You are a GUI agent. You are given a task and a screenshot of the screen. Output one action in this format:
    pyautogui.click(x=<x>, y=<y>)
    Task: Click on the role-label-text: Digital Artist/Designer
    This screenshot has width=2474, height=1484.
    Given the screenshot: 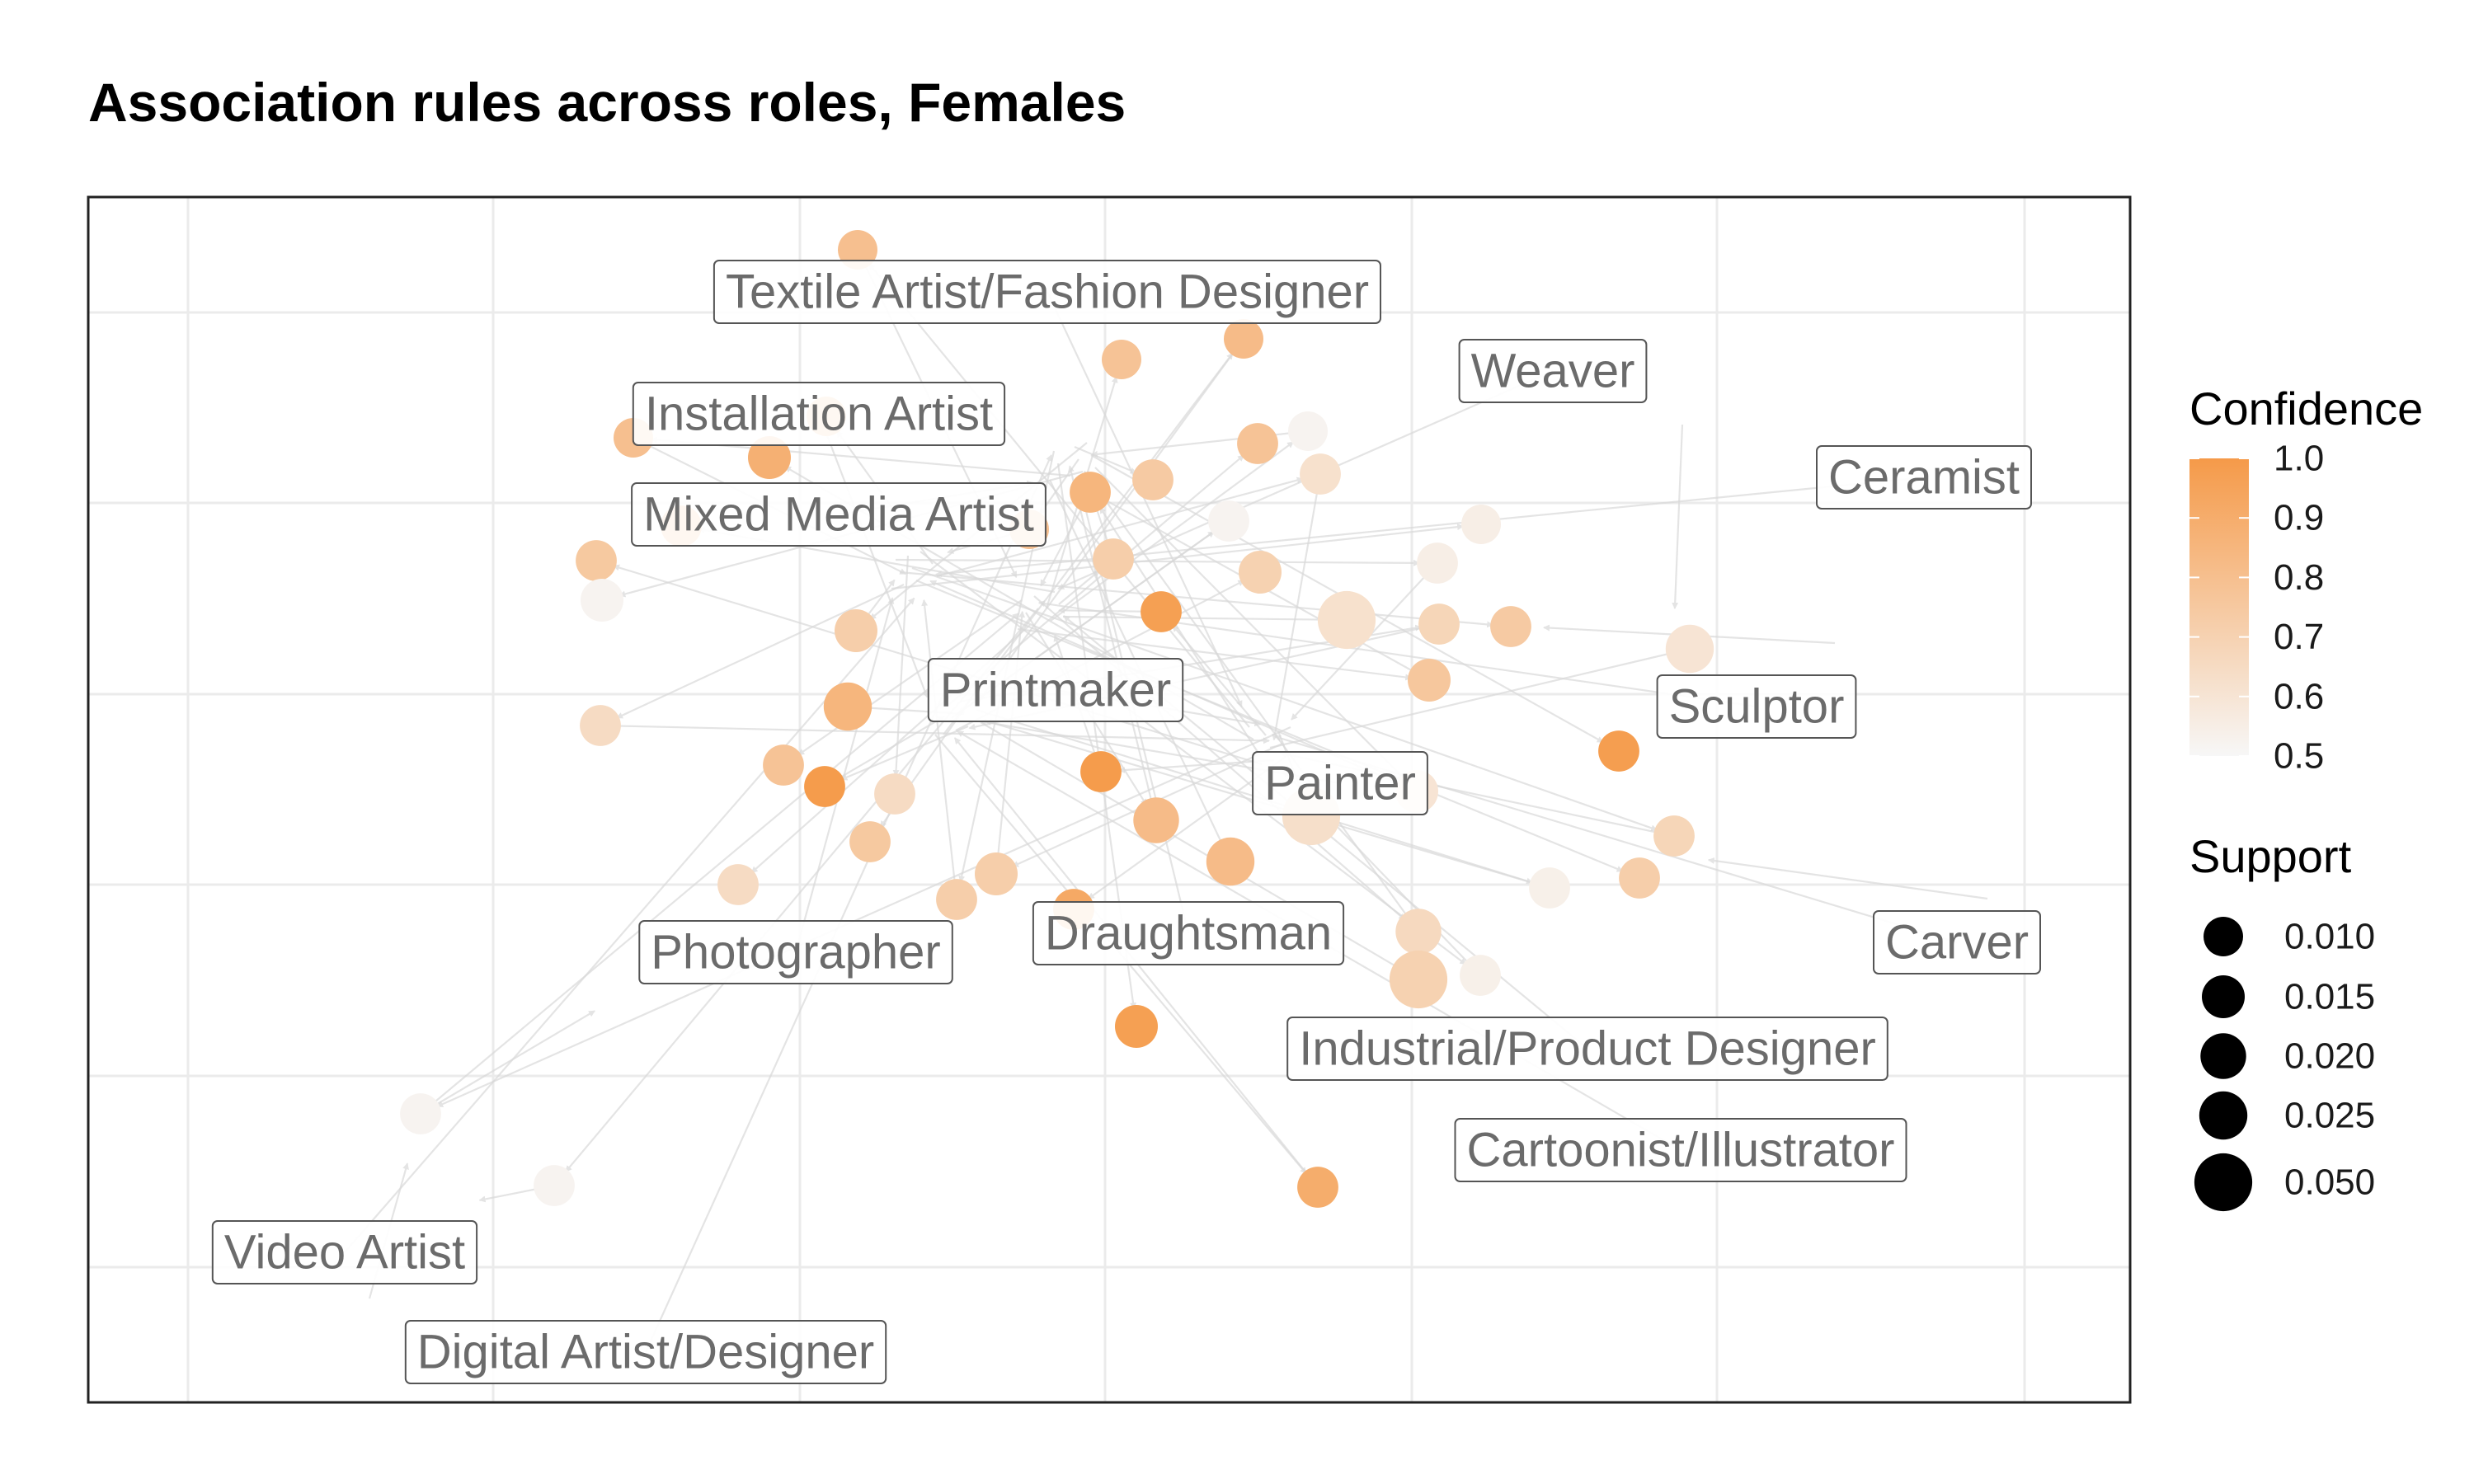 What is the action you would take?
    pyautogui.click(x=645, y=1352)
    